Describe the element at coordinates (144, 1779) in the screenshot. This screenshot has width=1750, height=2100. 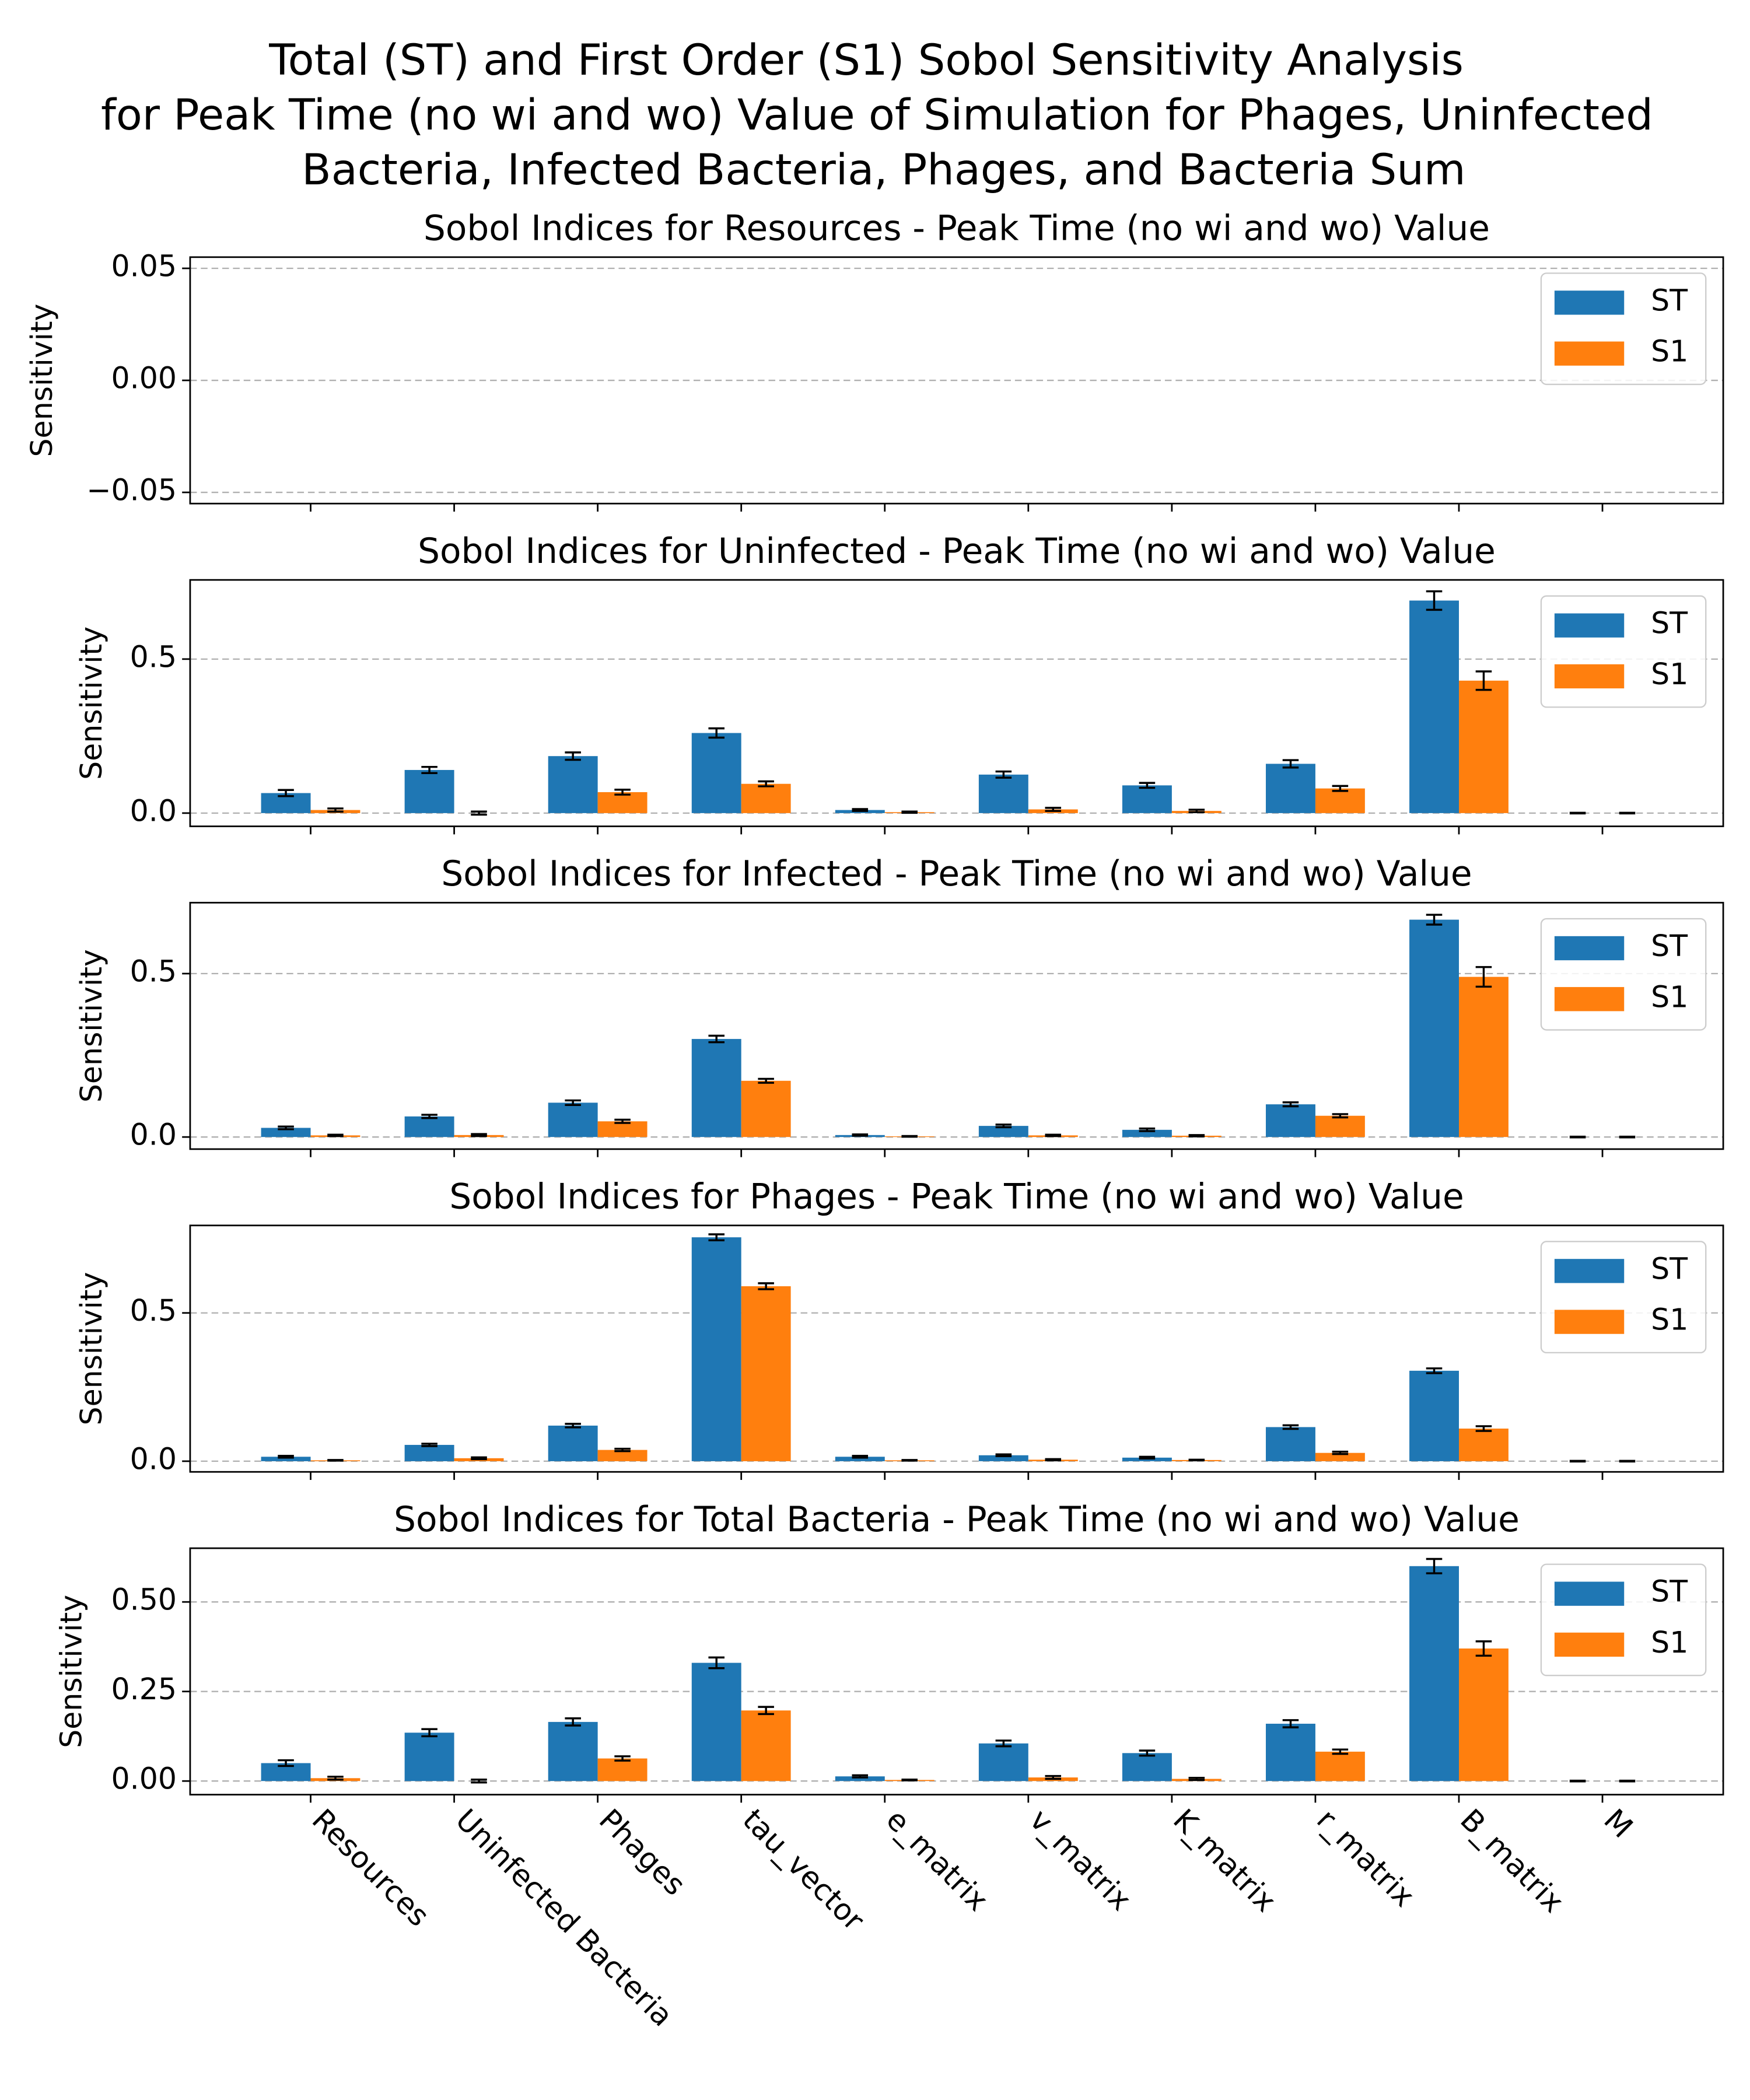
I see `y-tick-label: 0.00` at that location.